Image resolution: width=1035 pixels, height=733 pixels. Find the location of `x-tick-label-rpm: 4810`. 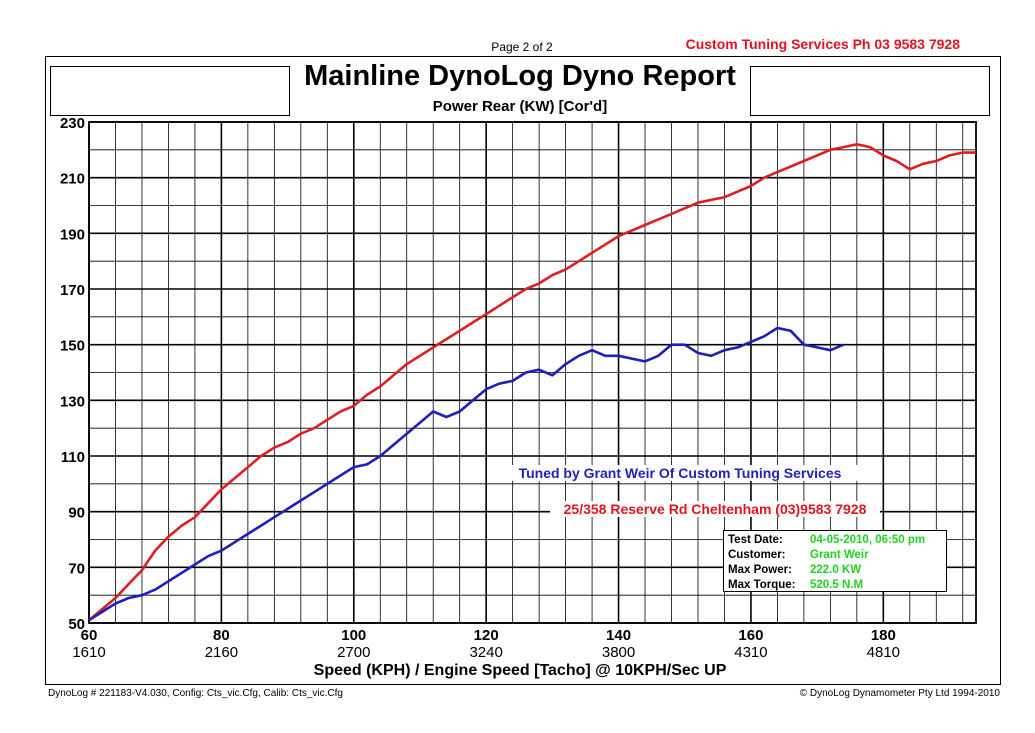

x-tick-label-rpm: 4810 is located at coordinates (883, 652).